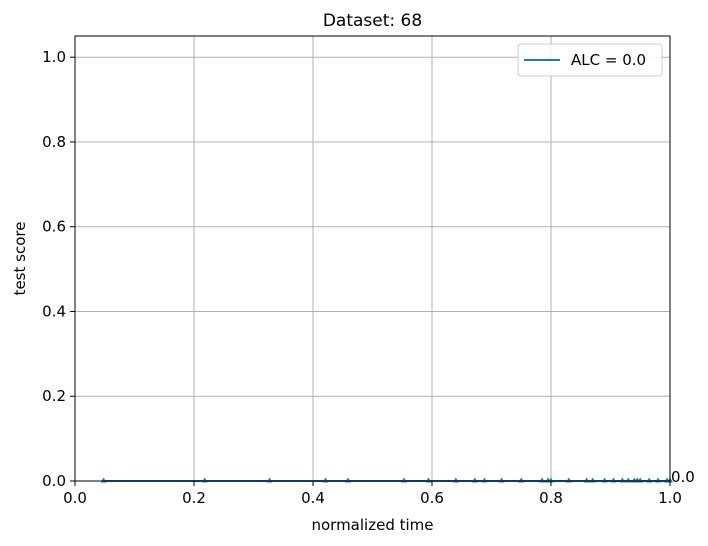 The width and height of the screenshot is (708, 546). What do you see at coordinates (194, 498) in the screenshot?
I see `x-tick-label: 0.2` at bounding box center [194, 498].